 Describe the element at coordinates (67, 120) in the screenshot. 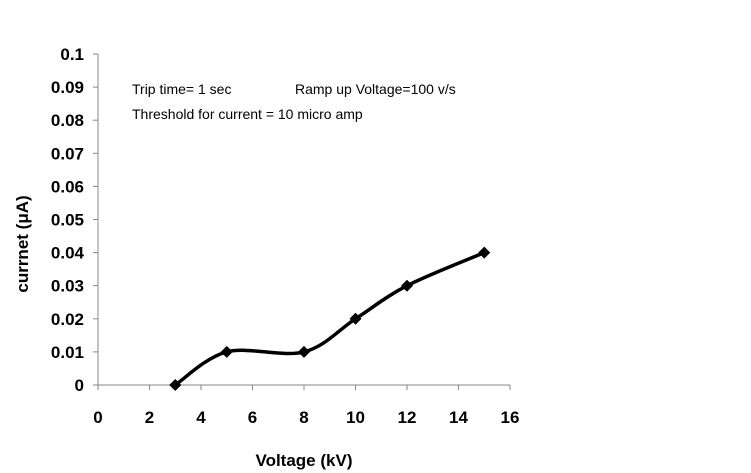

I see `y-tick-label: 0.08` at that location.